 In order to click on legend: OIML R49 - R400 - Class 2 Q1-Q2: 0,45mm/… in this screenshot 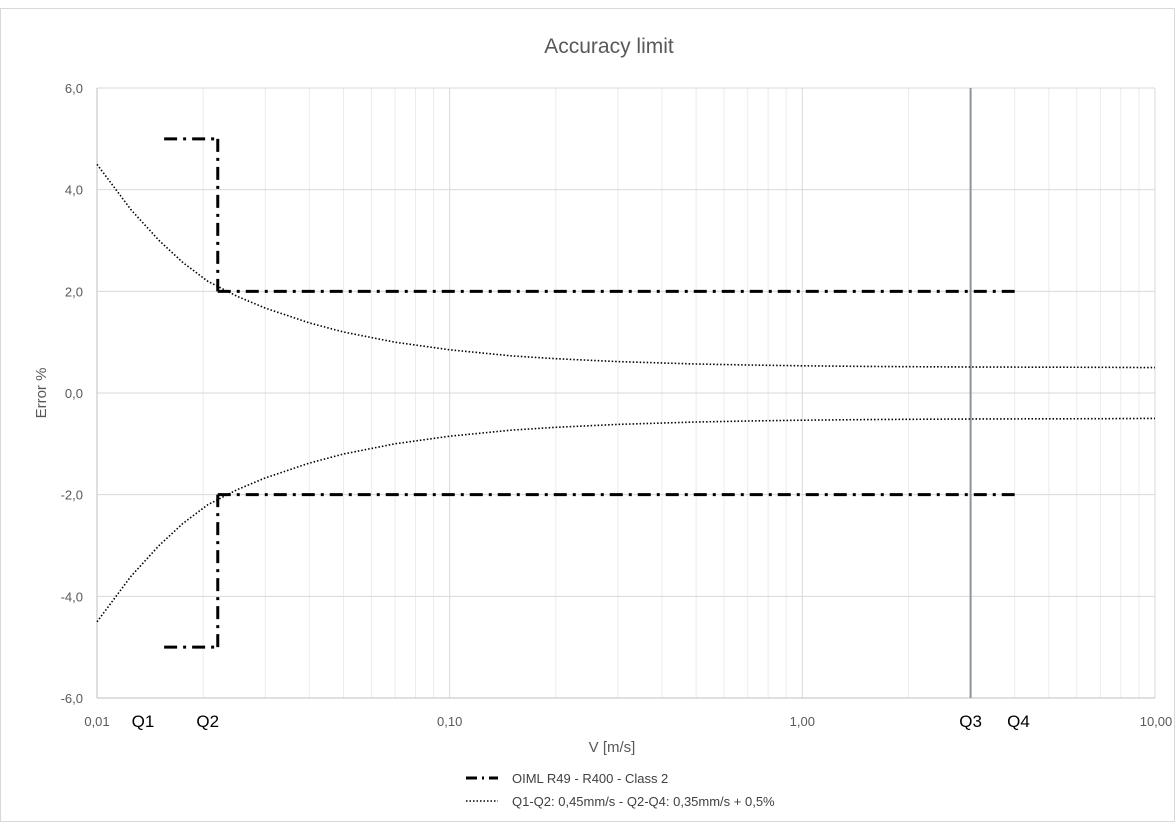, I will do `click(620, 790)`.